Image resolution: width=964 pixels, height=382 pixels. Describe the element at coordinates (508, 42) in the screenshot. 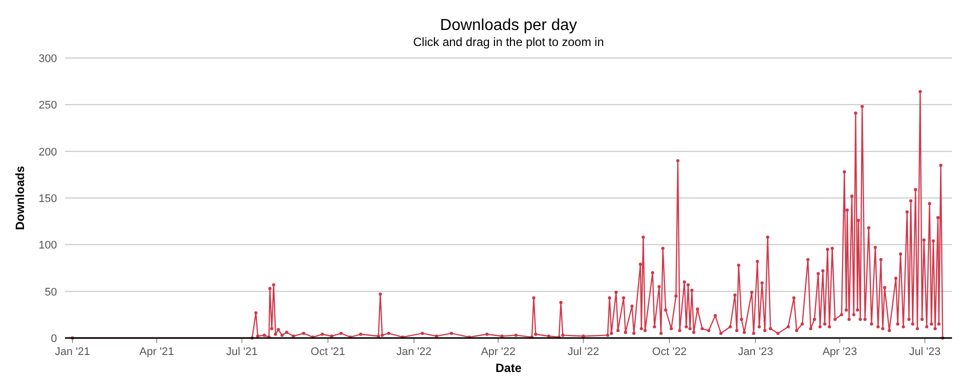

I see `chart-subtitle: Click and drag in the plot to zoom in` at that location.